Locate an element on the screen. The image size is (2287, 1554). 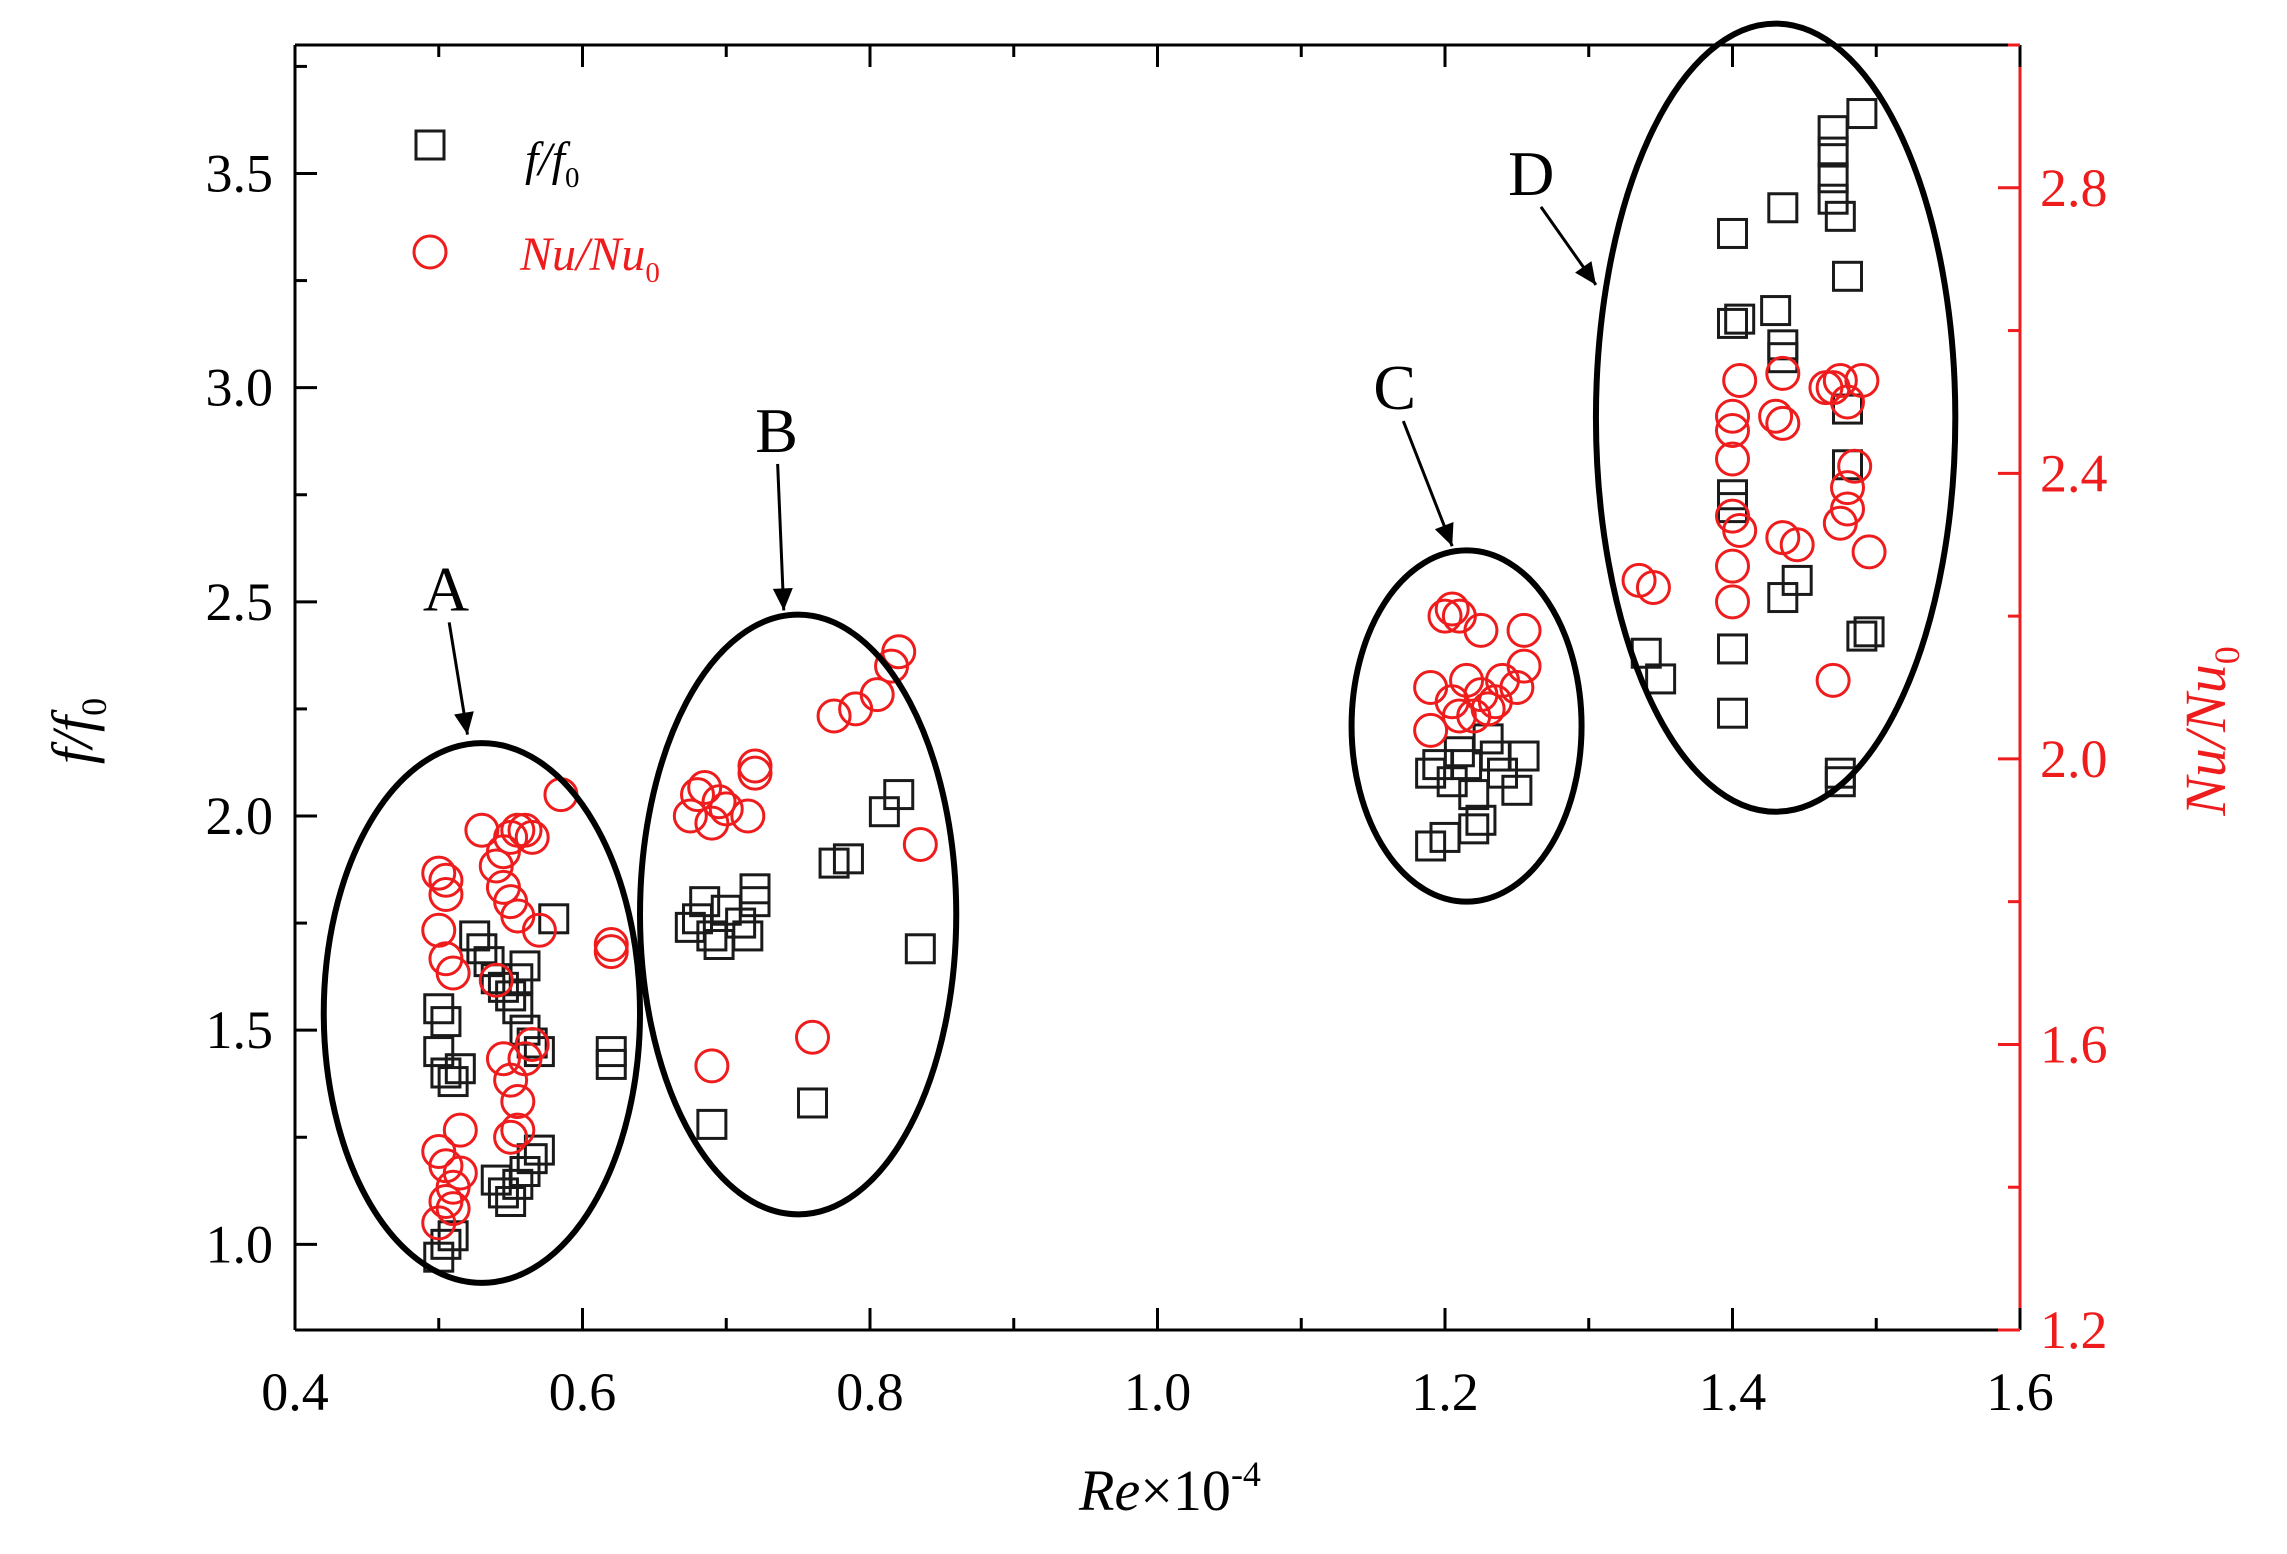
x-tick-label: 1.0 is located at coordinates (1158, 1392).